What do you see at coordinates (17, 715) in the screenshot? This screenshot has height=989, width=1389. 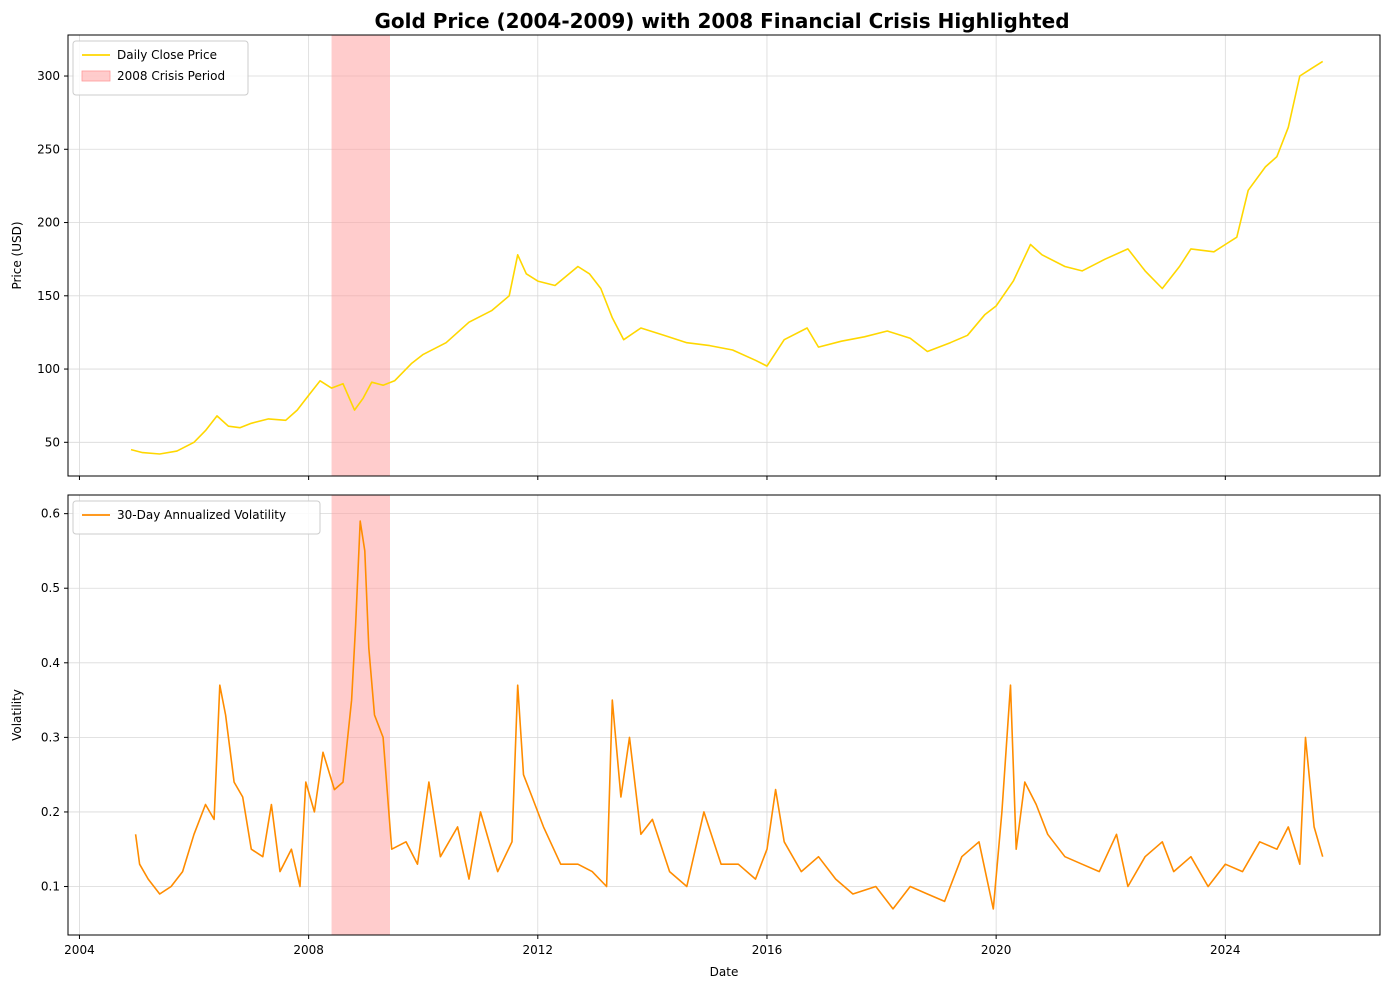 I see `volatility-y-axis-label: Volatility` at bounding box center [17, 715].